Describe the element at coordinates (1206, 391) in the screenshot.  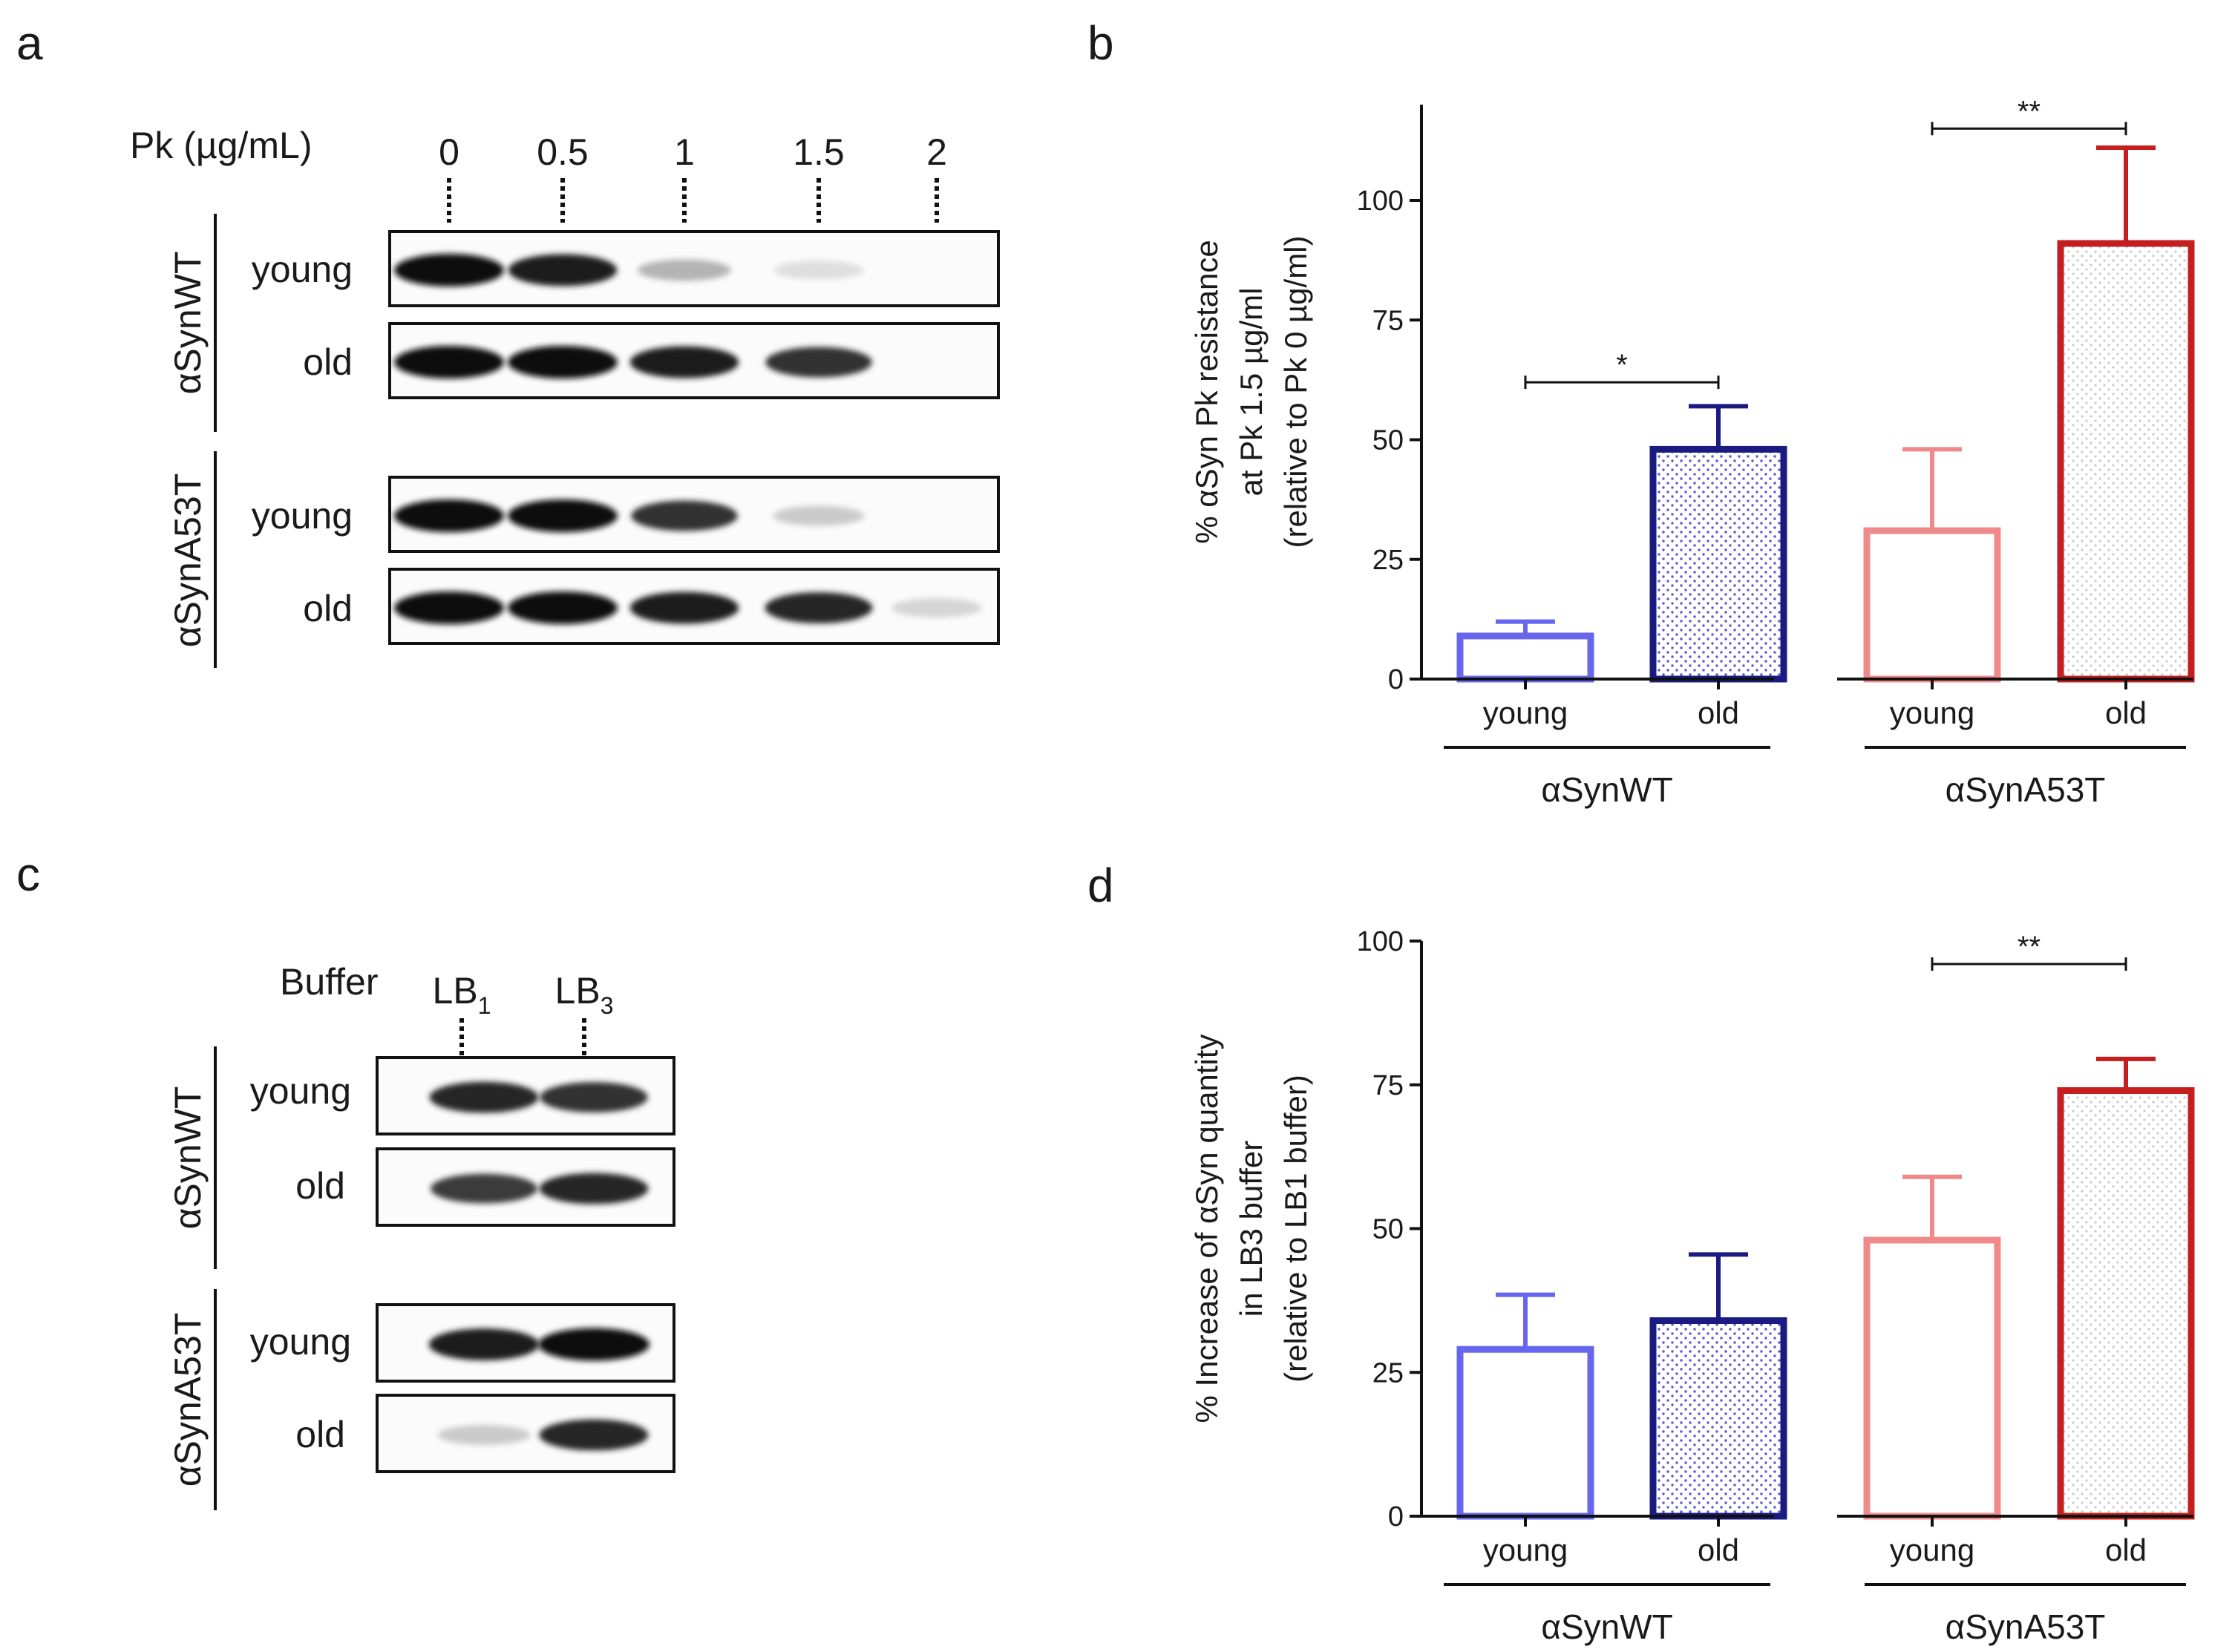
I see `y-axis-label: % αSyn Pk resistance` at that location.